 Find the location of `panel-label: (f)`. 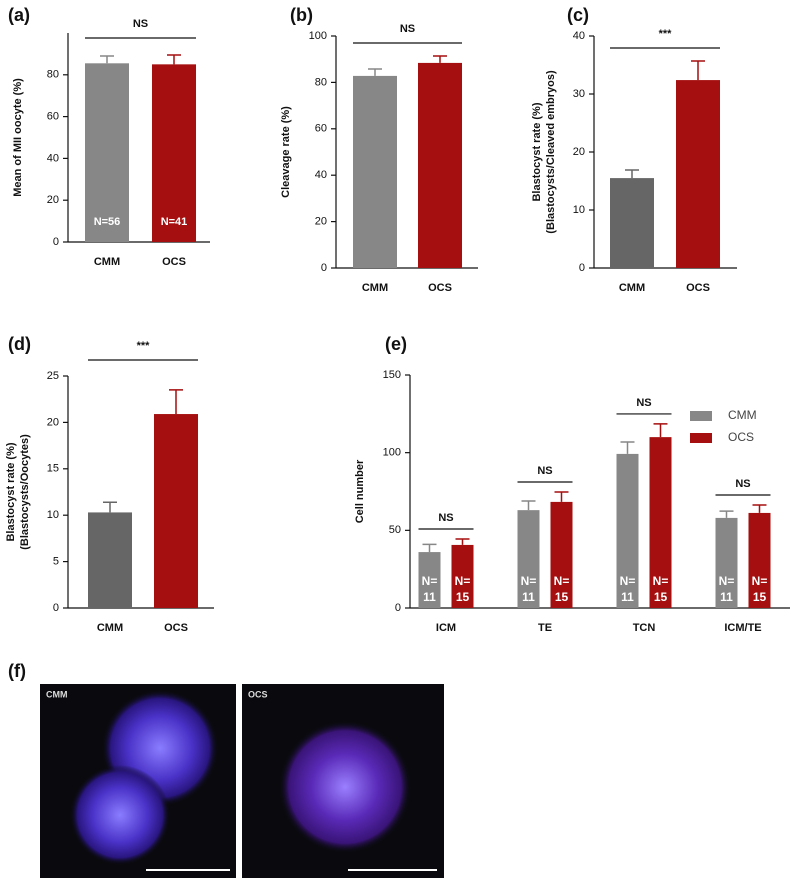

panel-label: (f) is located at coordinates (17, 671).